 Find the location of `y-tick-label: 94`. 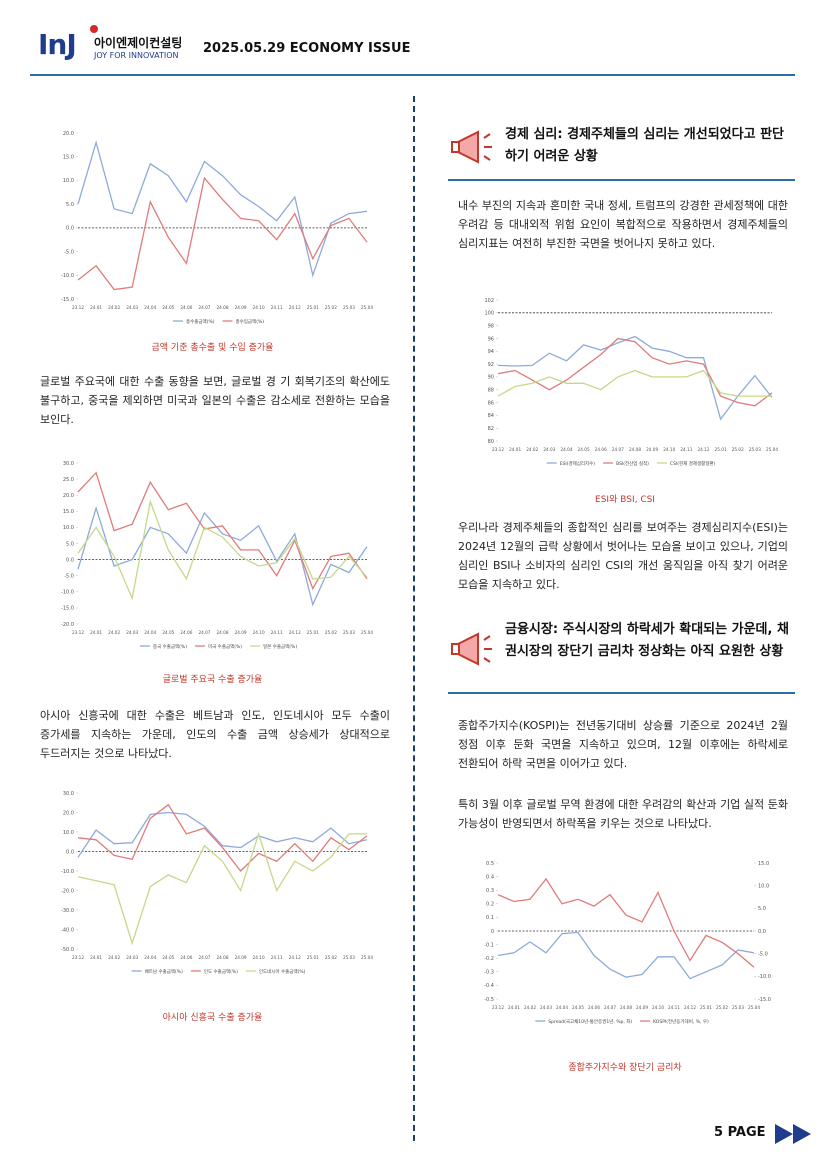

y-tick-label: 94 is located at coordinates (491, 352).